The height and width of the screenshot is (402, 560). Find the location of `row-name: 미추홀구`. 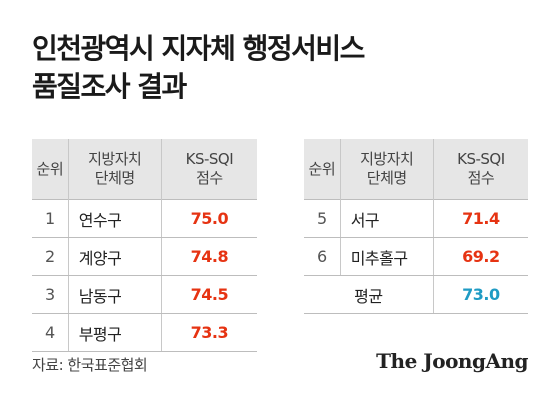

row-name: 미추홀구 is located at coordinates (386, 256).